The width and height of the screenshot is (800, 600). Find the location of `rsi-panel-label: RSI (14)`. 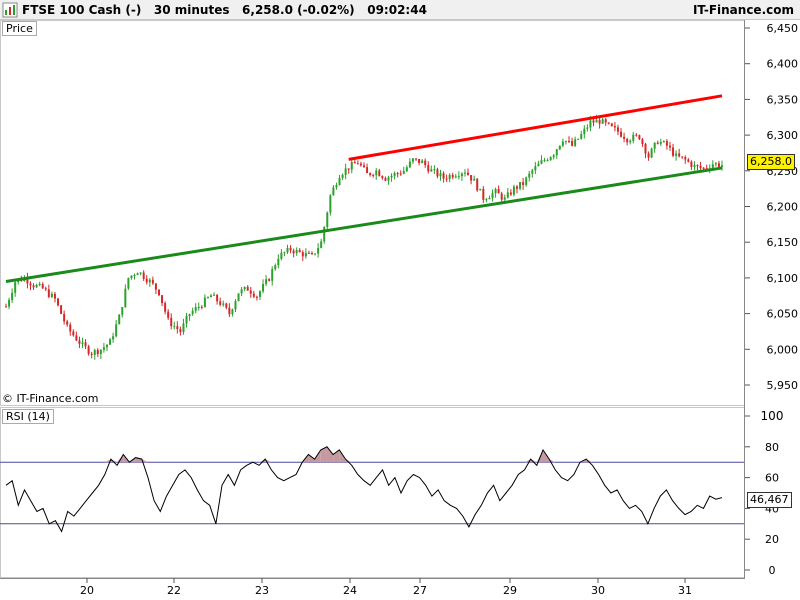

rsi-panel-label: RSI (14) is located at coordinates (28, 416).